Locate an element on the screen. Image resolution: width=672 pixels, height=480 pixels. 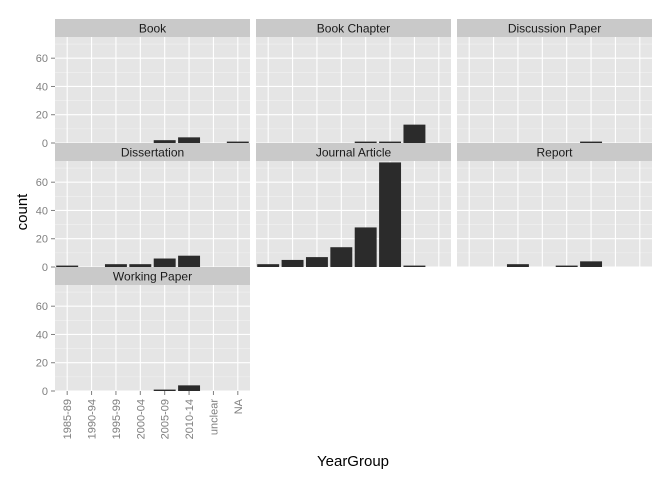
bar-journal-article-unclear is located at coordinates (414, 266).